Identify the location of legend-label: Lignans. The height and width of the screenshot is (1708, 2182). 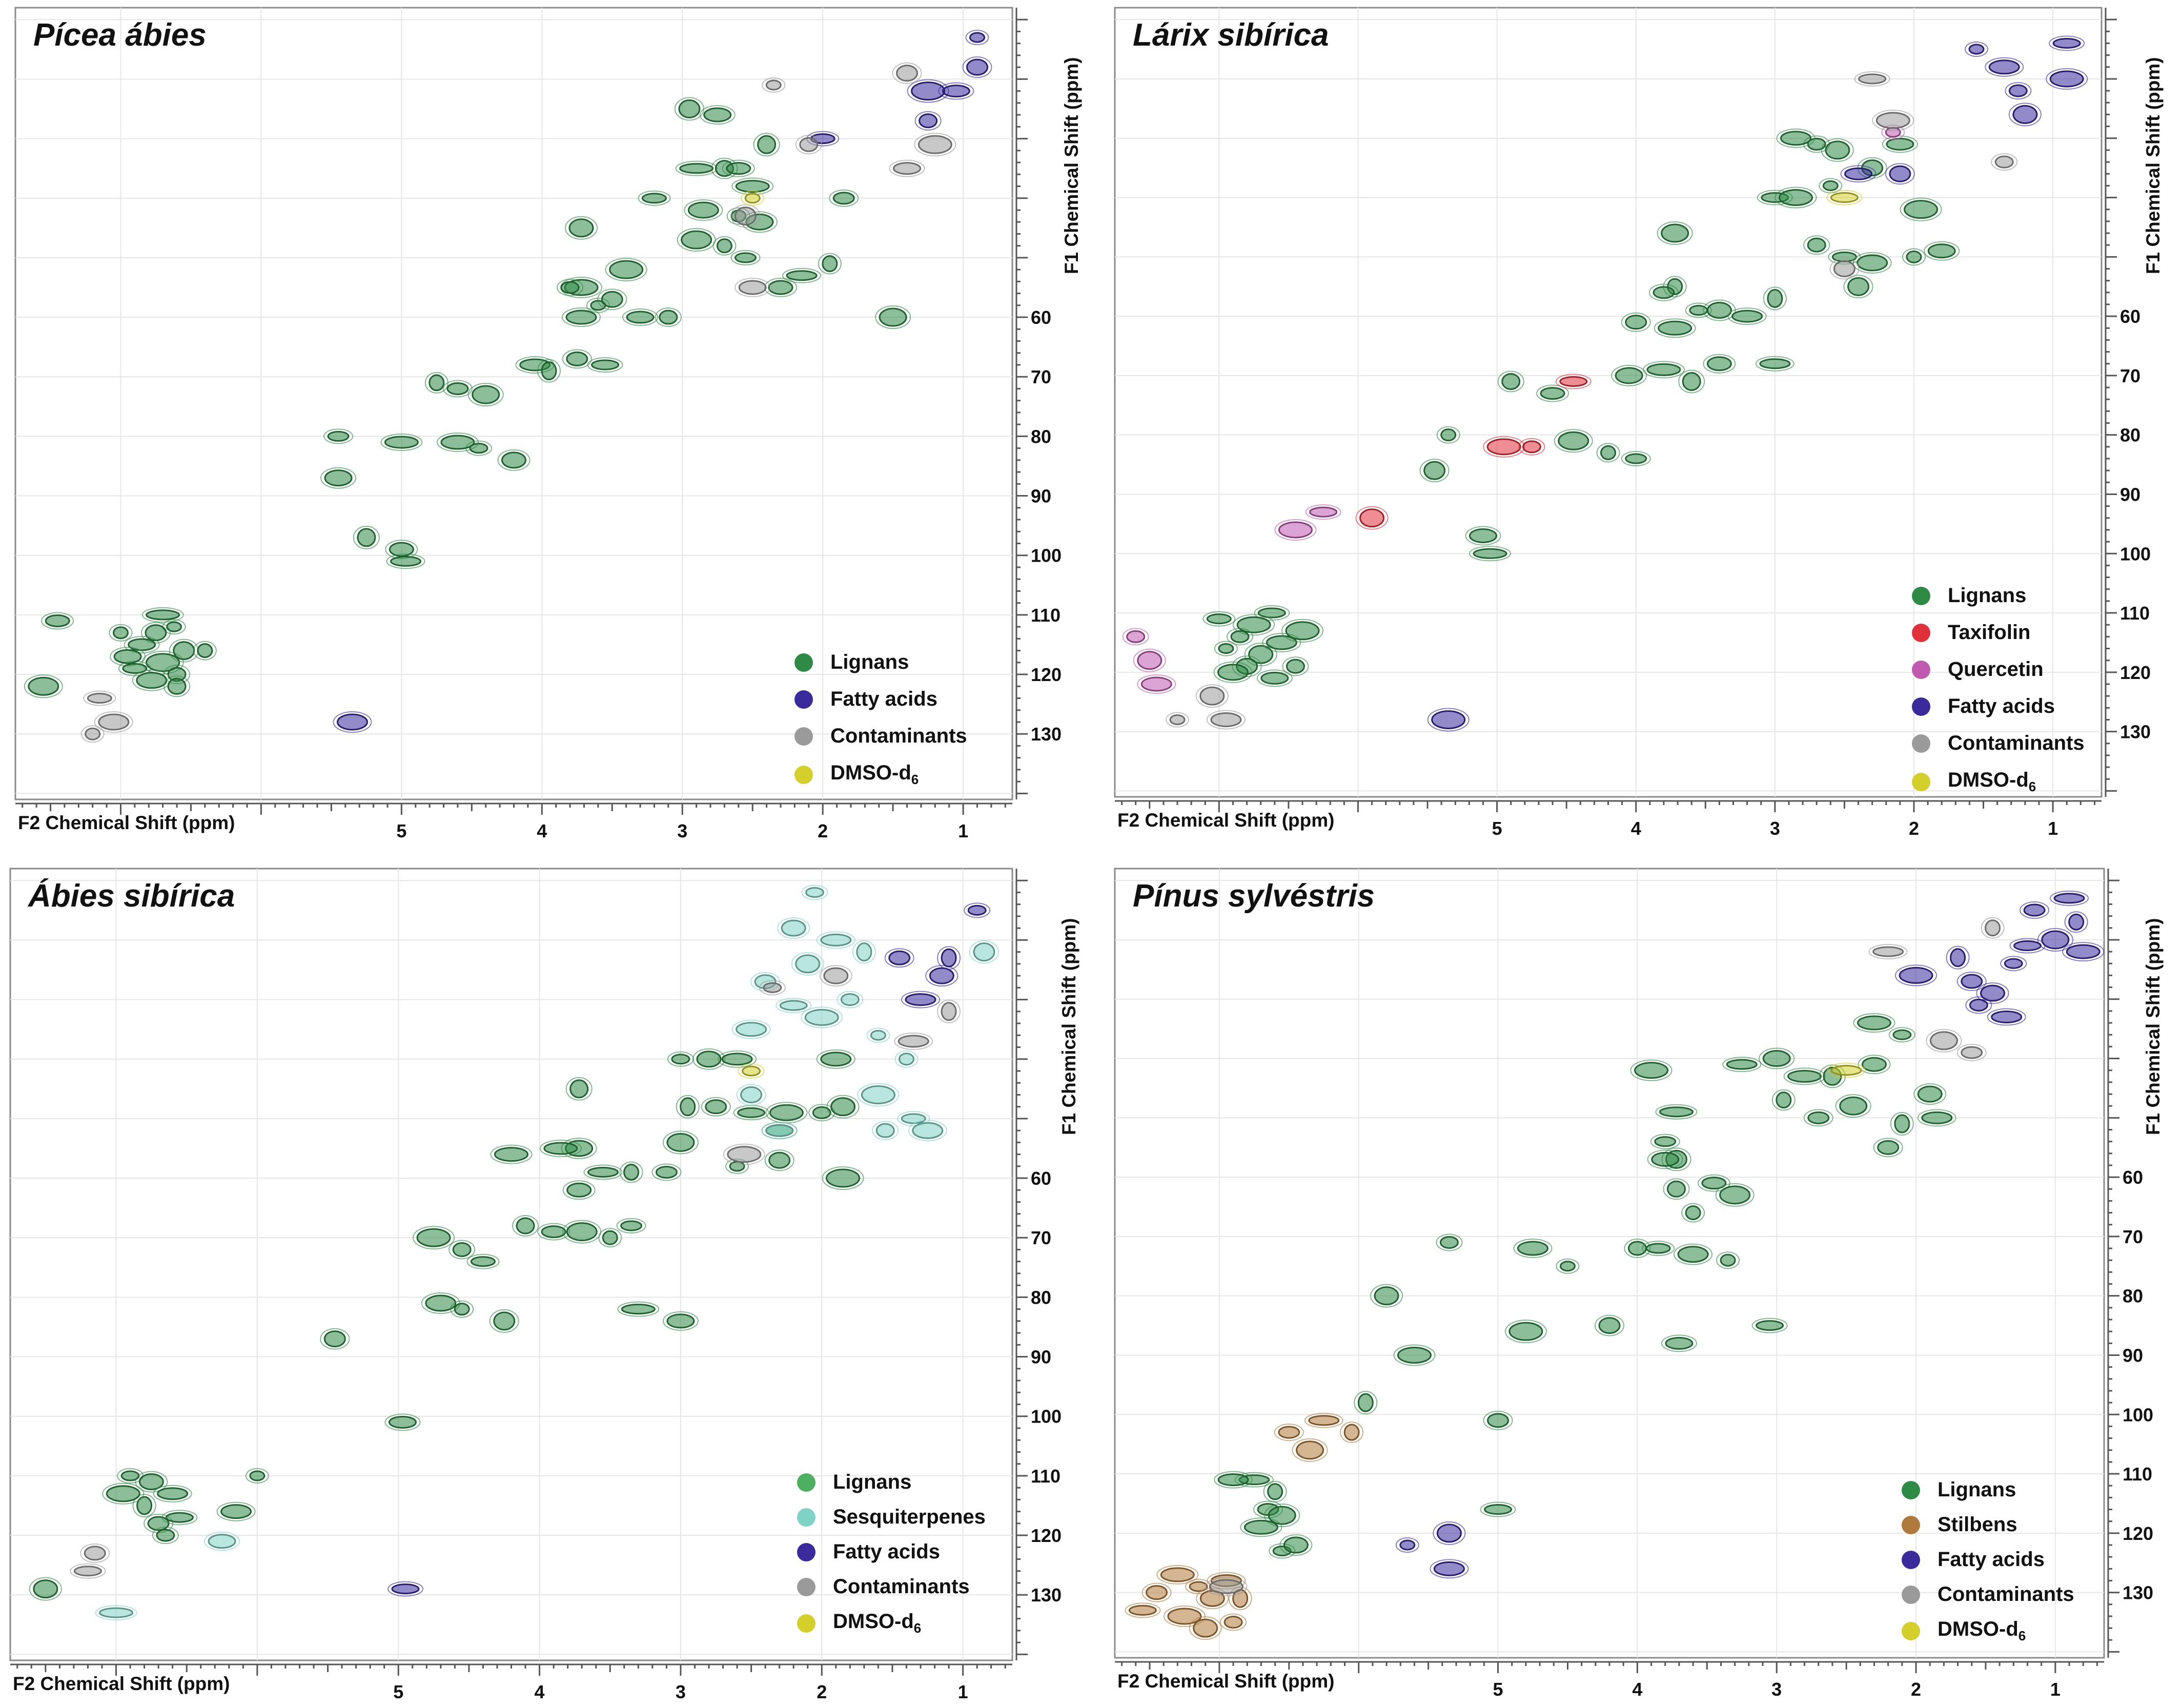
(1977, 1489).